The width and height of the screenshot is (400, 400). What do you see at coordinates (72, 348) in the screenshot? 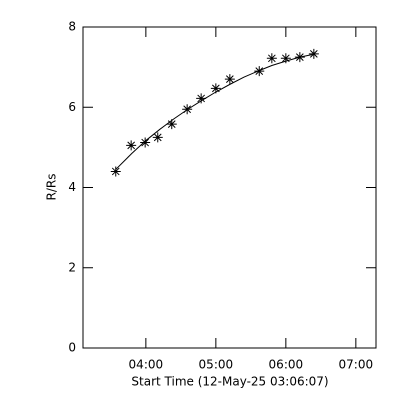
I see `y-tick-label: 0` at bounding box center [72, 348].